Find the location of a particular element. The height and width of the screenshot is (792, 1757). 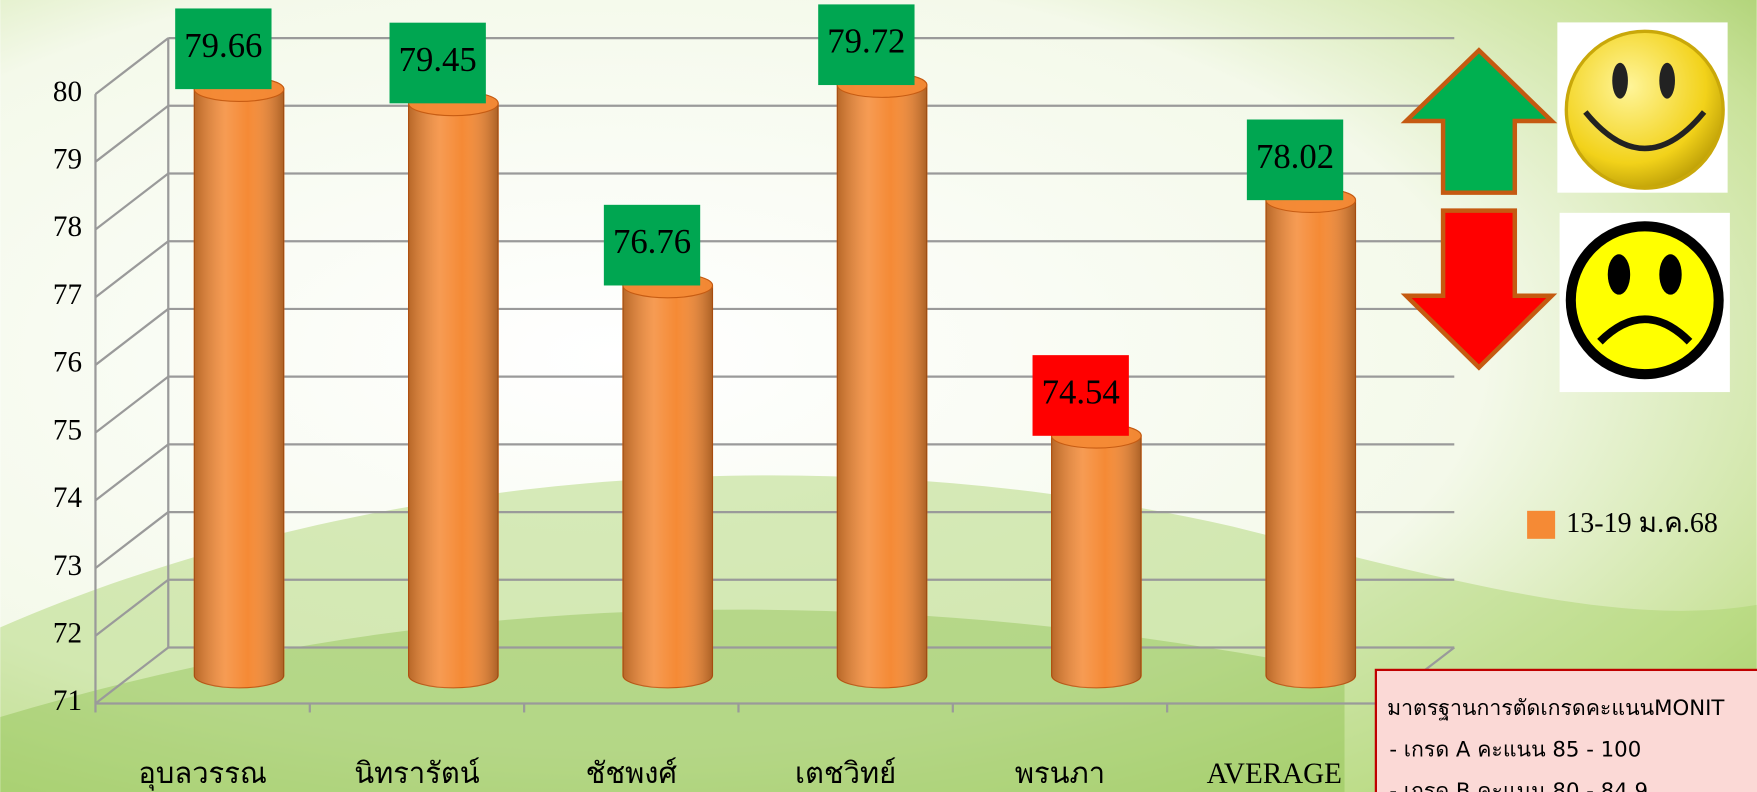

y-tick-label: 74 is located at coordinates (68, 498).